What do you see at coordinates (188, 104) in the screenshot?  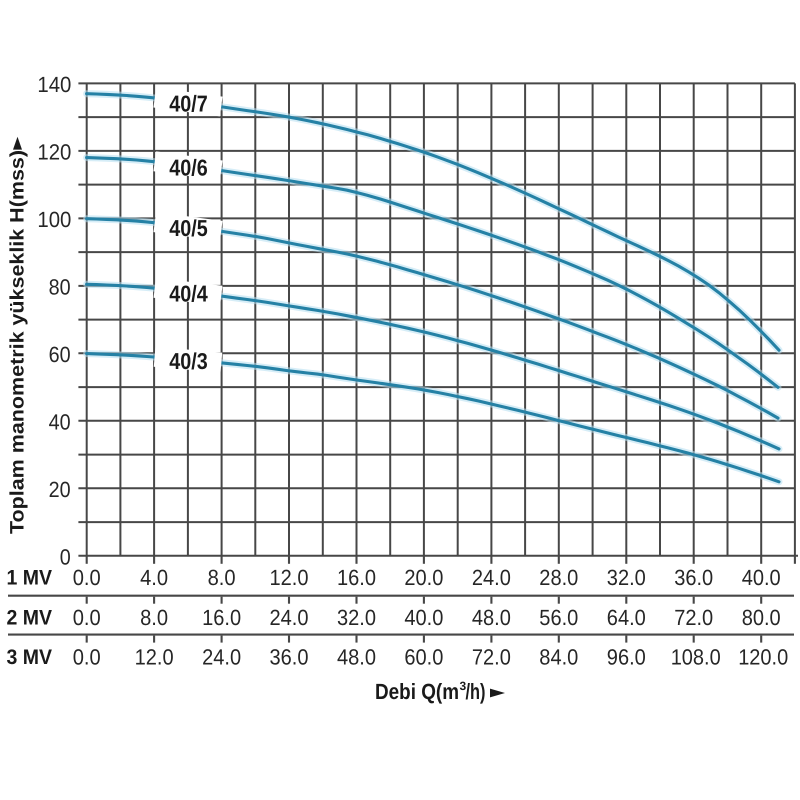 I see `svg-text: 40/7` at bounding box center [188, 104].